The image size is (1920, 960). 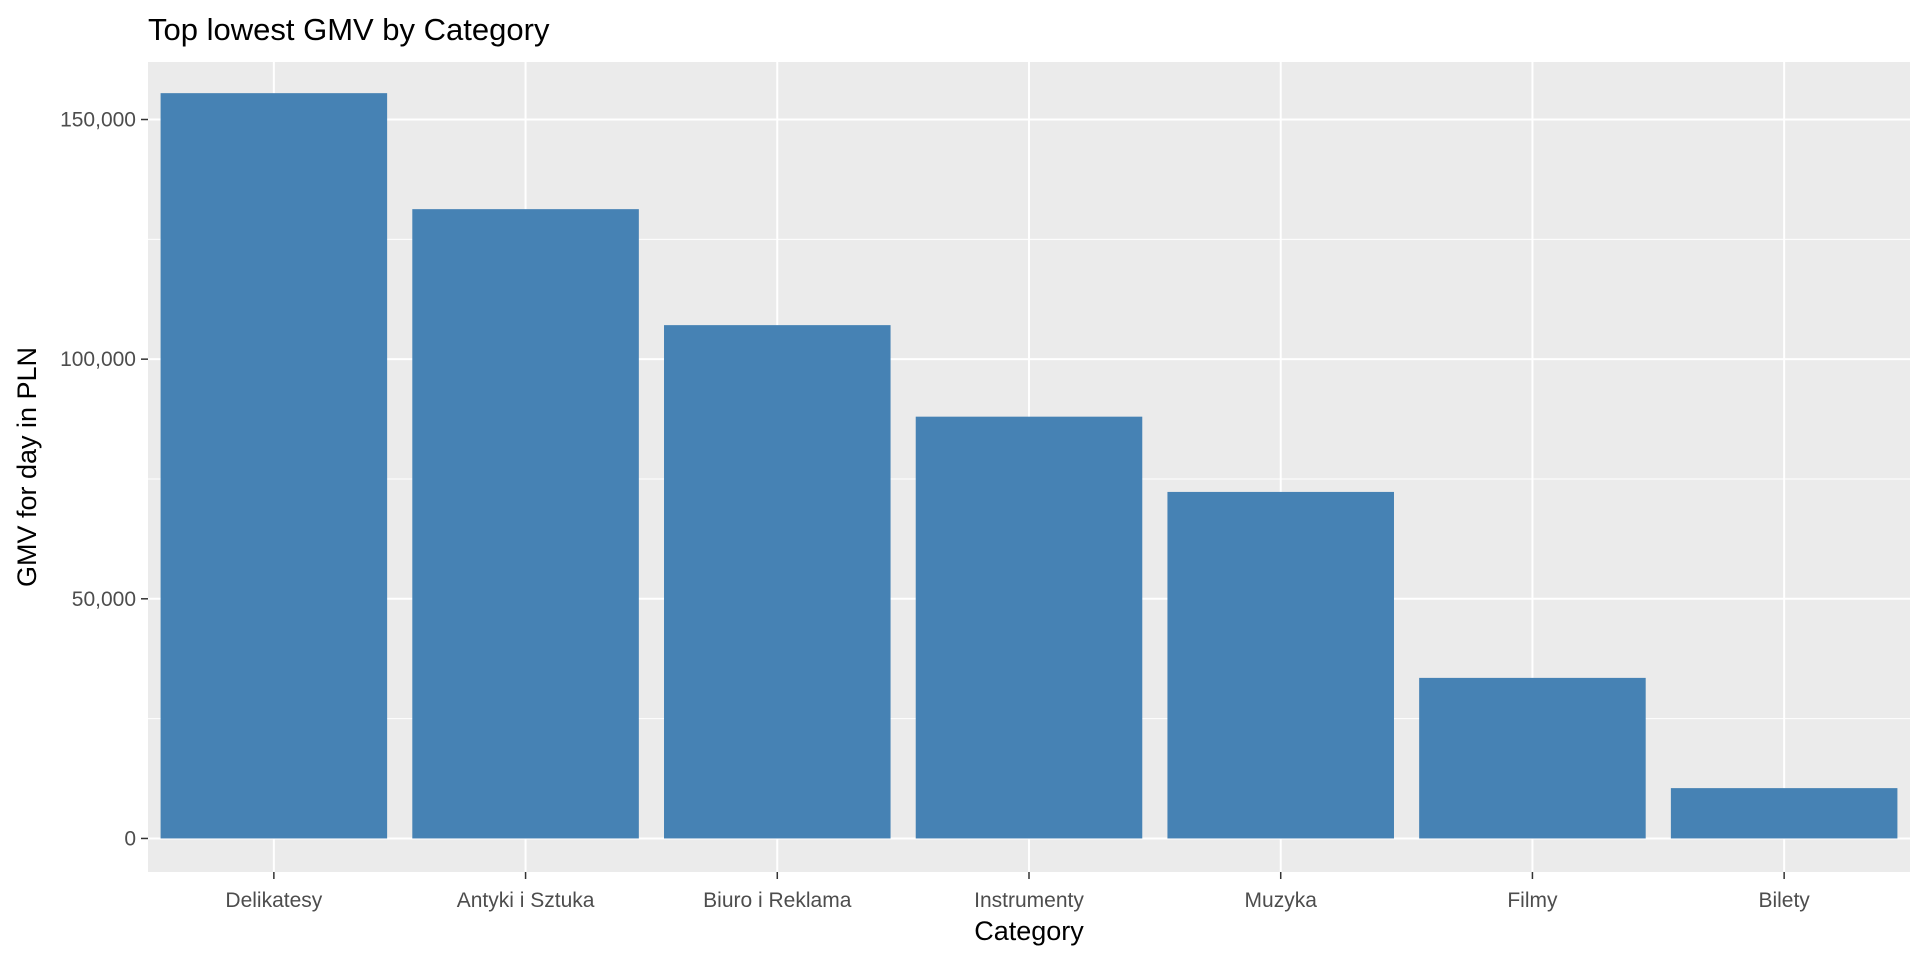 I want to click on y-tick-label: 150,000, so click(x=98, y=120).